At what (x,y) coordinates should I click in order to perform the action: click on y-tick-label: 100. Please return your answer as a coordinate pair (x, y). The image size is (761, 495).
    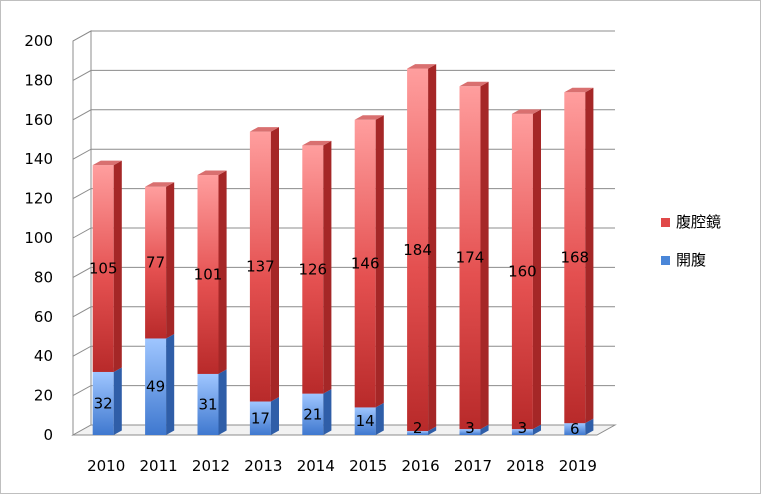
    Looking at the image, I should click on (38, 238).